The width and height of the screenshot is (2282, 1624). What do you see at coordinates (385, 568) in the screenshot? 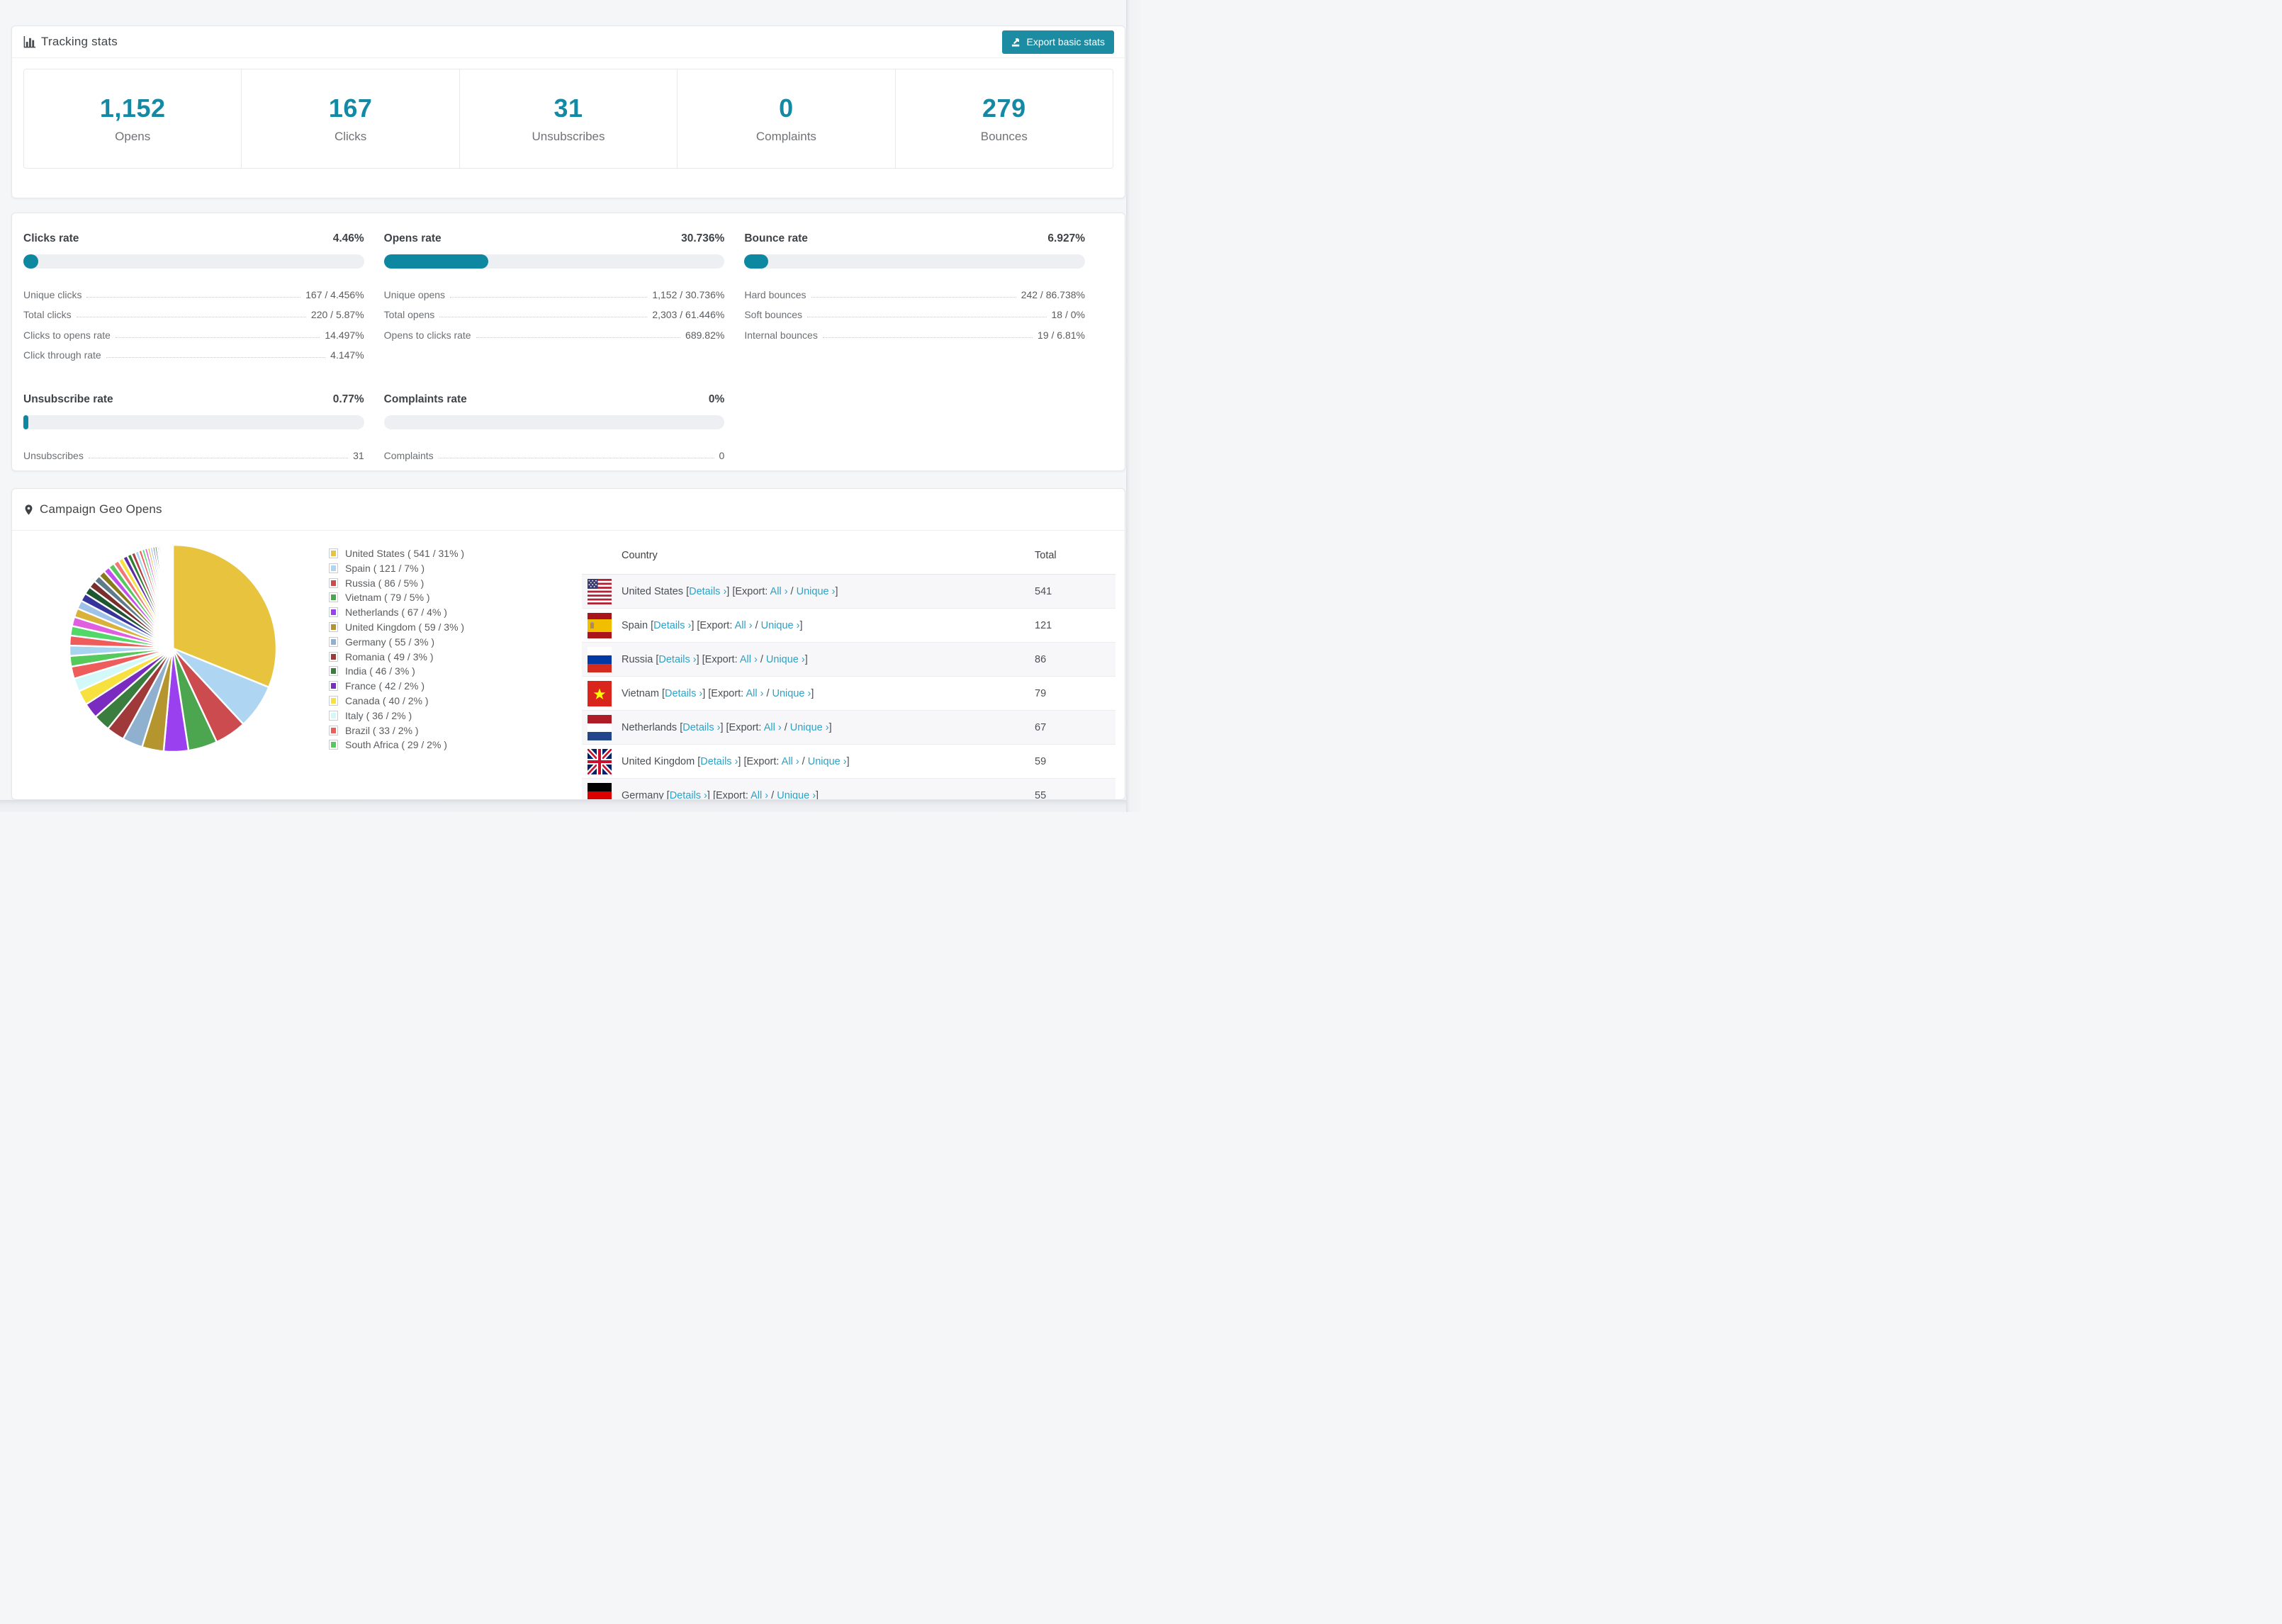
I see `legend-label: Spain ( 121 / 7% )` at bounding box center [385, 568].